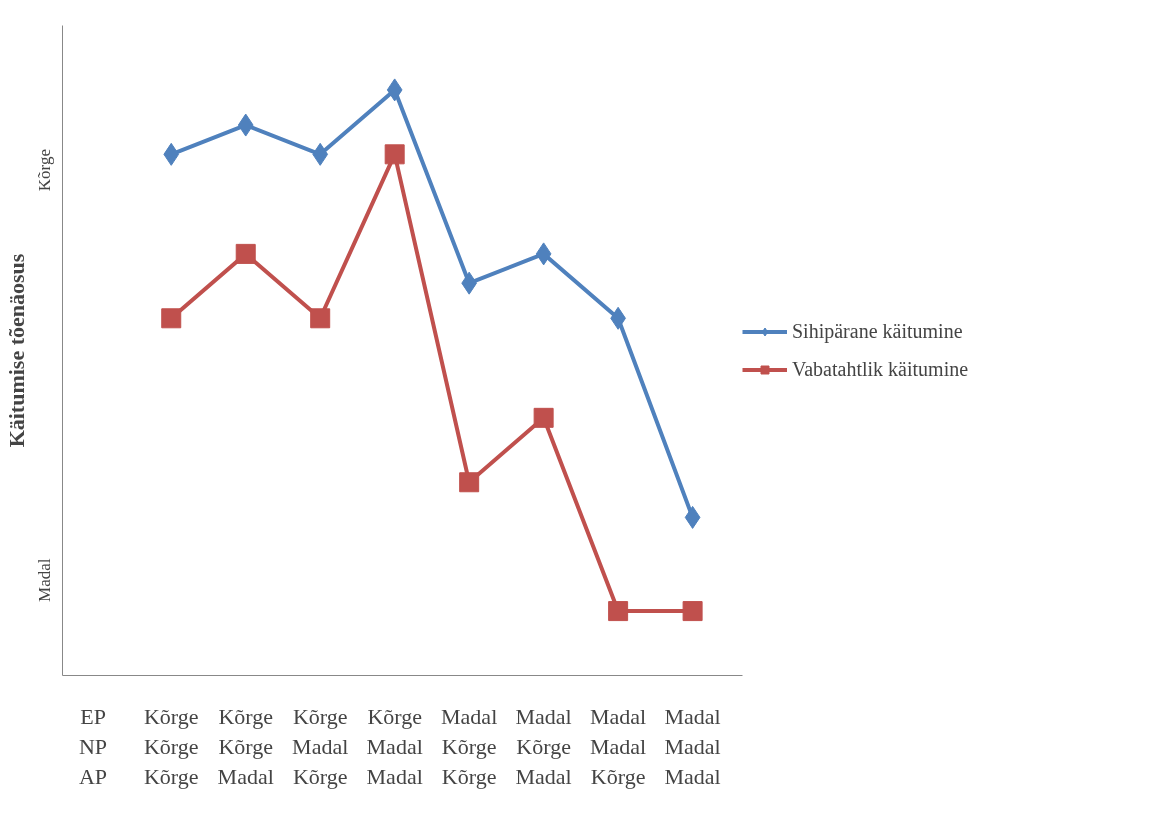 This screenshot has height=826, width=1156. Describe the element at coordinates (618, 746) in the screenshot. I see `x-tick-label: Madal Madal Kõrge` at that location.